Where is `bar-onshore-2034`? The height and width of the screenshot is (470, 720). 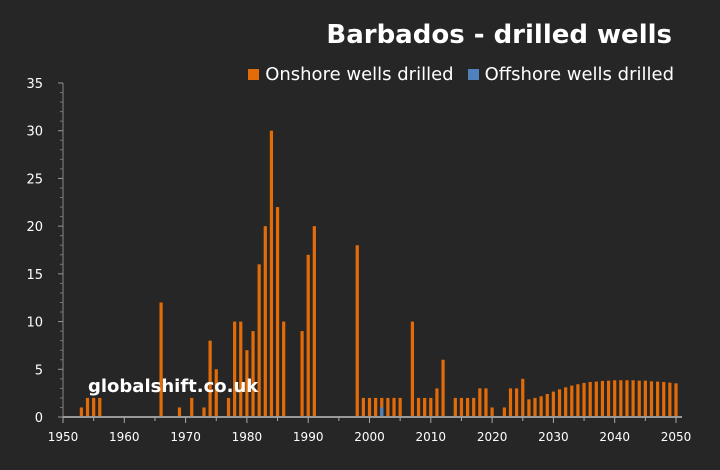 bar-onshore-2034 is located at coordinates (578, 400).